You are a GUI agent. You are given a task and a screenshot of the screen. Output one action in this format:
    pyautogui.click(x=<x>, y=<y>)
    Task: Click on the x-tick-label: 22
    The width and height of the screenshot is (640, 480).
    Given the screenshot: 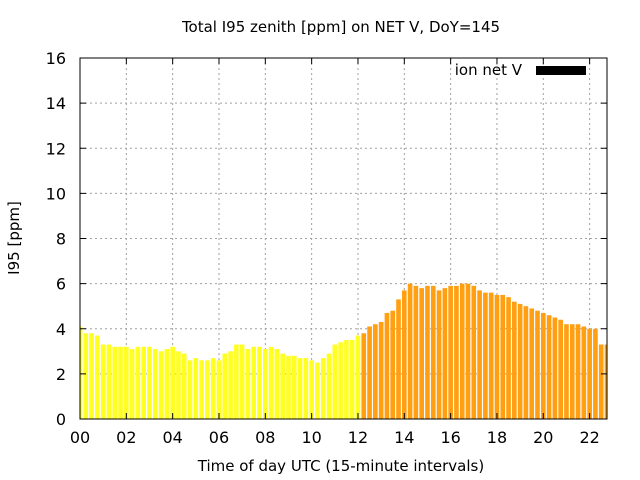 What is the action you would take?
    pyautogui.click(x=589, y=437)
    